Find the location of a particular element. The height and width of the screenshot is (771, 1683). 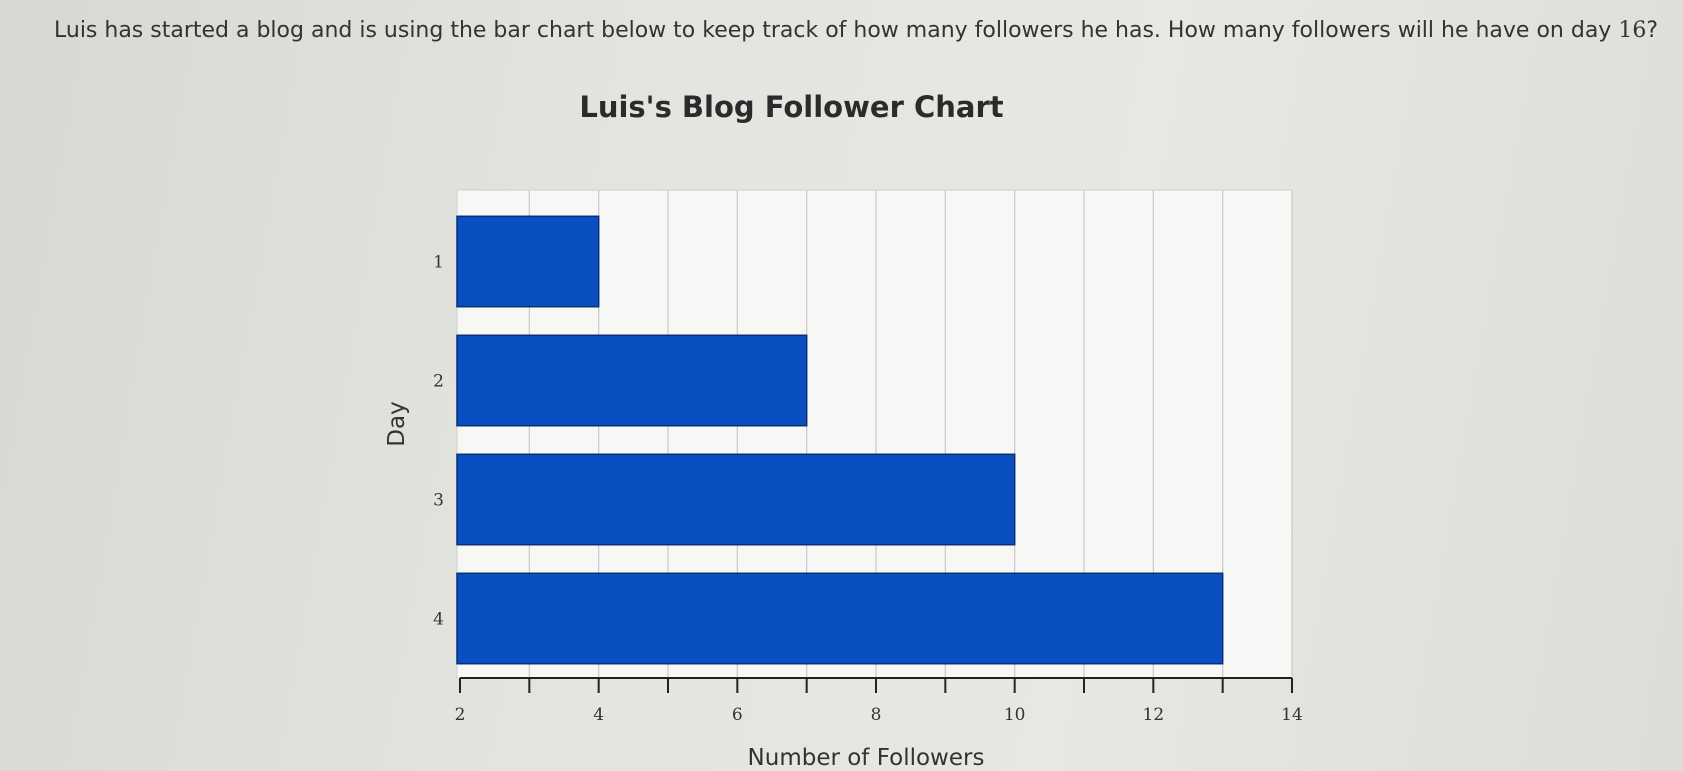

question-day-number: 16 is located at coordinates (1632, 30).